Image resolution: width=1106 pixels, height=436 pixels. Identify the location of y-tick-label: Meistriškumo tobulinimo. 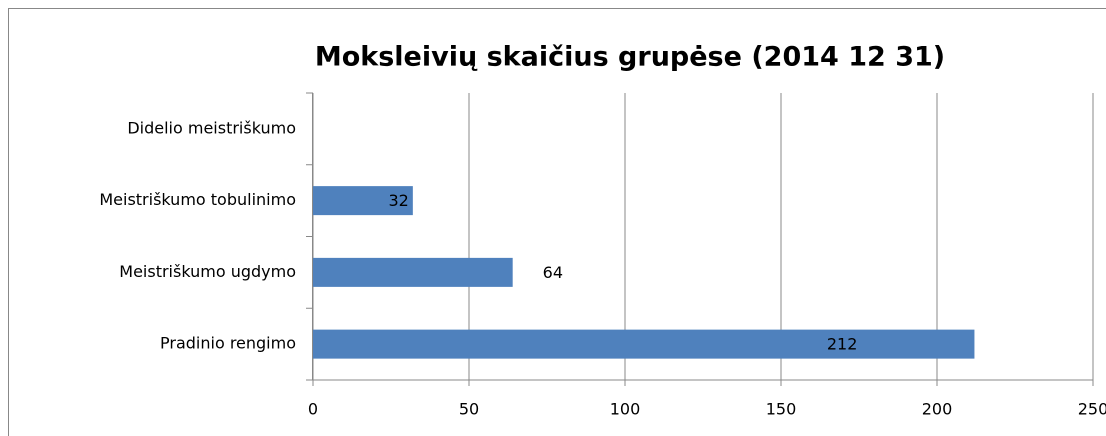
(197, 199).